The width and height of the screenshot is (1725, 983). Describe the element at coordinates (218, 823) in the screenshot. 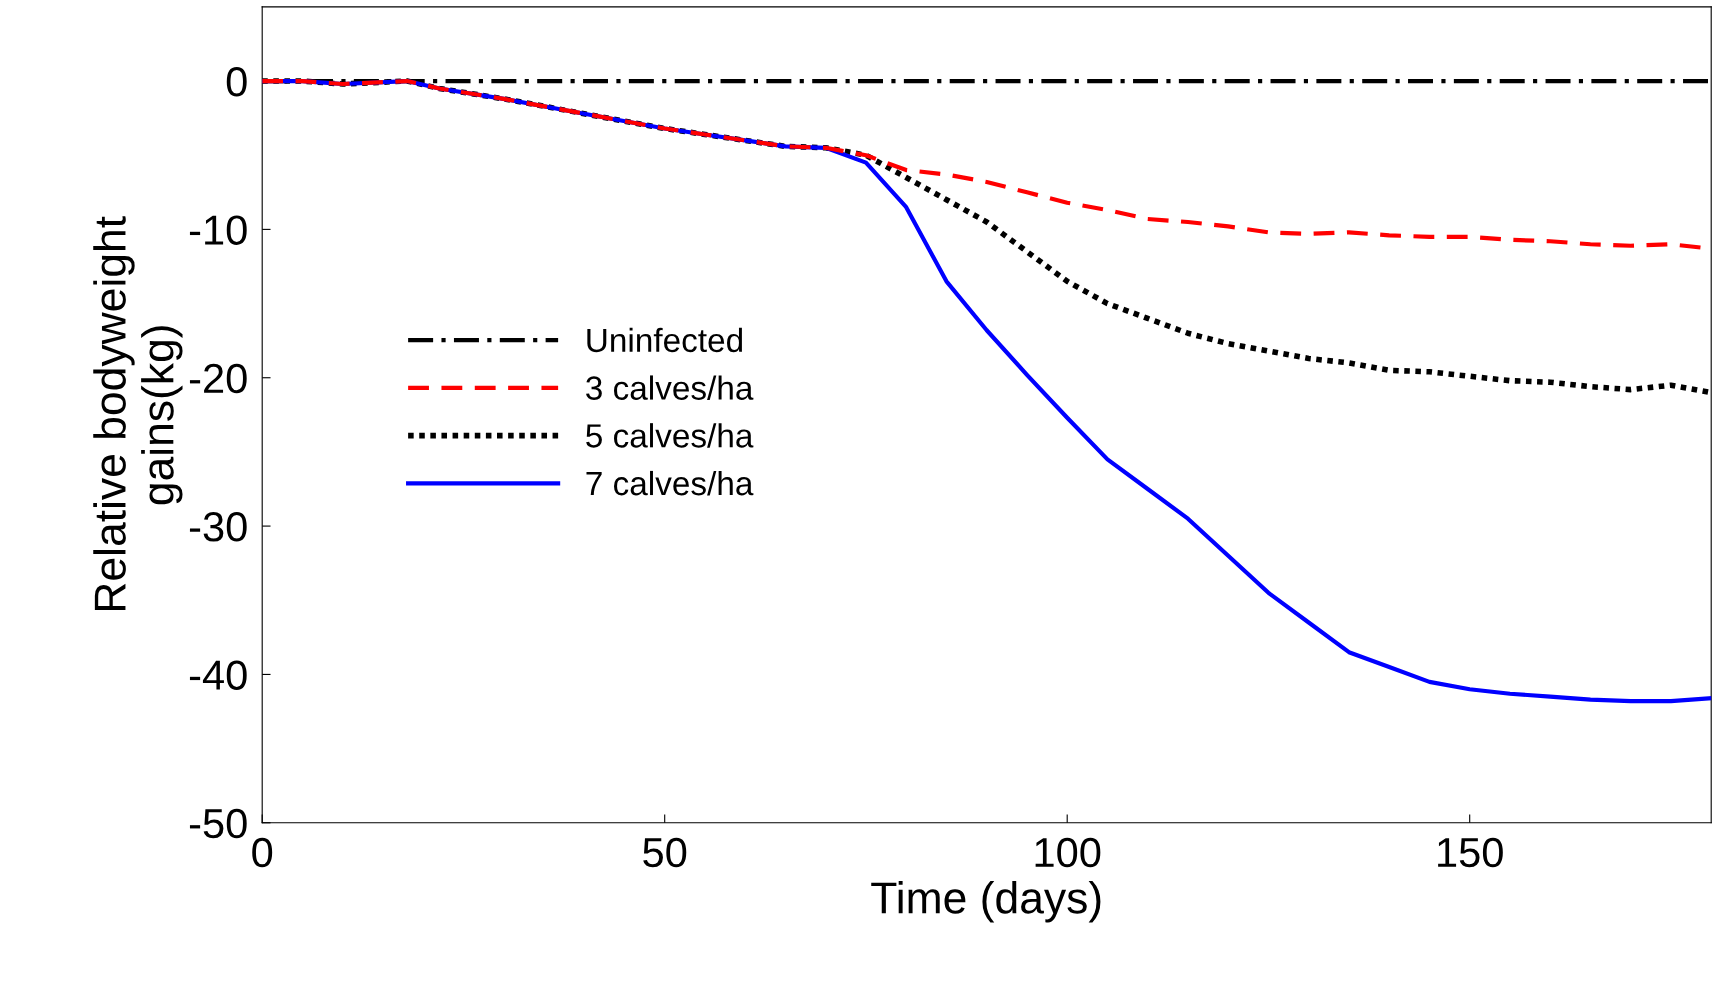

I see `y-tick-label: -50` at that location.